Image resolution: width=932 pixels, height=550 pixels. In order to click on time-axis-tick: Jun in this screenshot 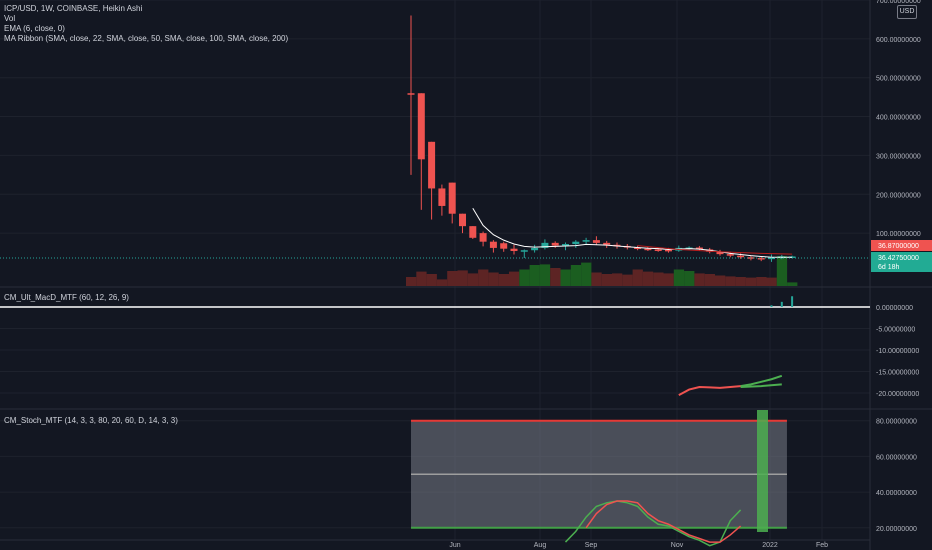, I will do `click(454, 545)`.